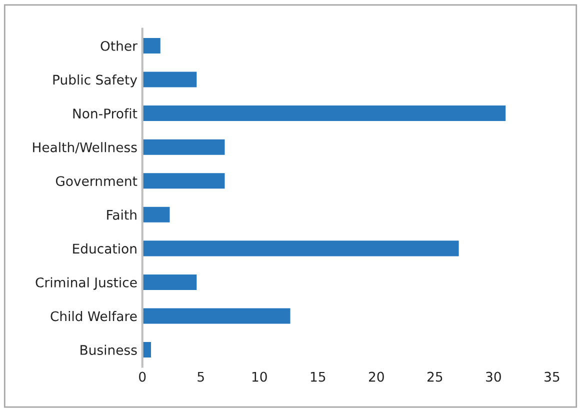 The width and height of the screenshot is (581, 412). Describe the element at coordinates (105, 113) in the screenshot. I see `y-tick-label: Non-Profit` at that location.